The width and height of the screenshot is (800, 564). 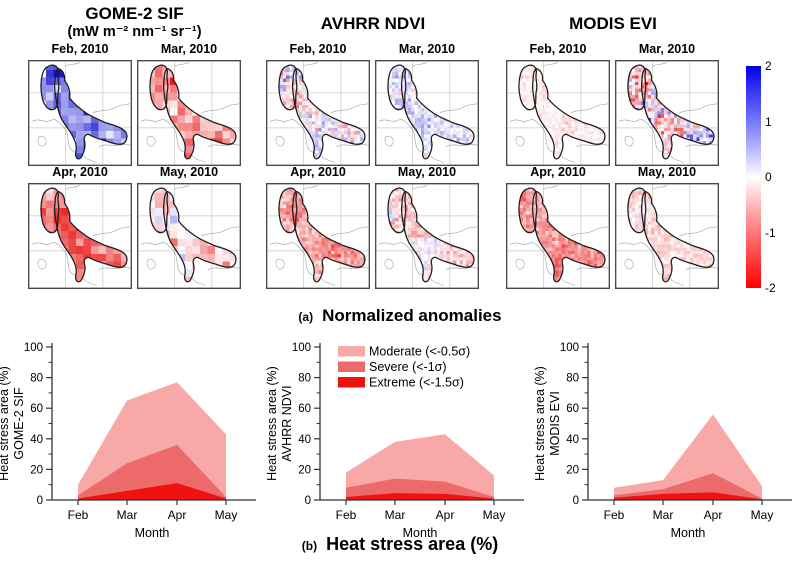 I want to click on map-panel-label-avhrr-apr: Apr, 2010, so click(x=318, y=172).